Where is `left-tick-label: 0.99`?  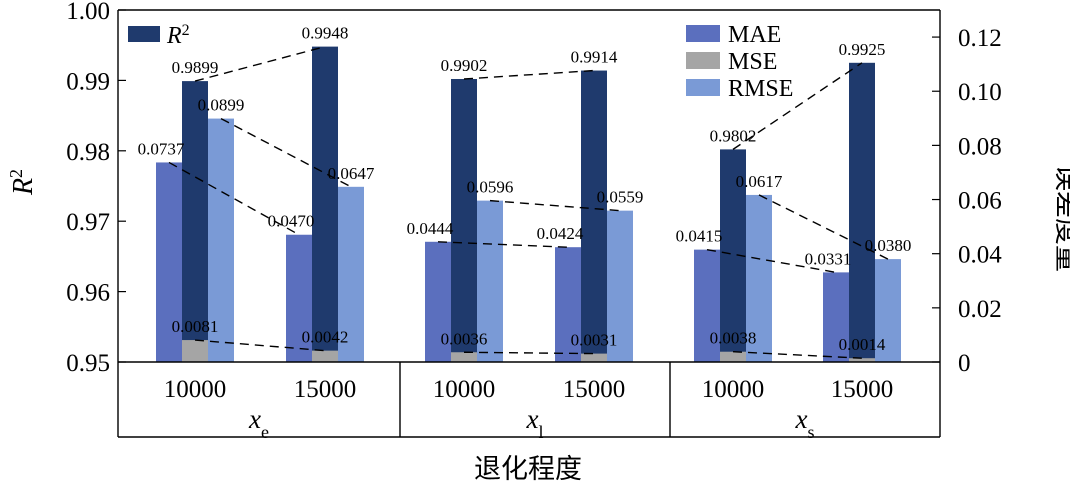
left-tick-label: 0.99 is located at coordinates (88, 81).